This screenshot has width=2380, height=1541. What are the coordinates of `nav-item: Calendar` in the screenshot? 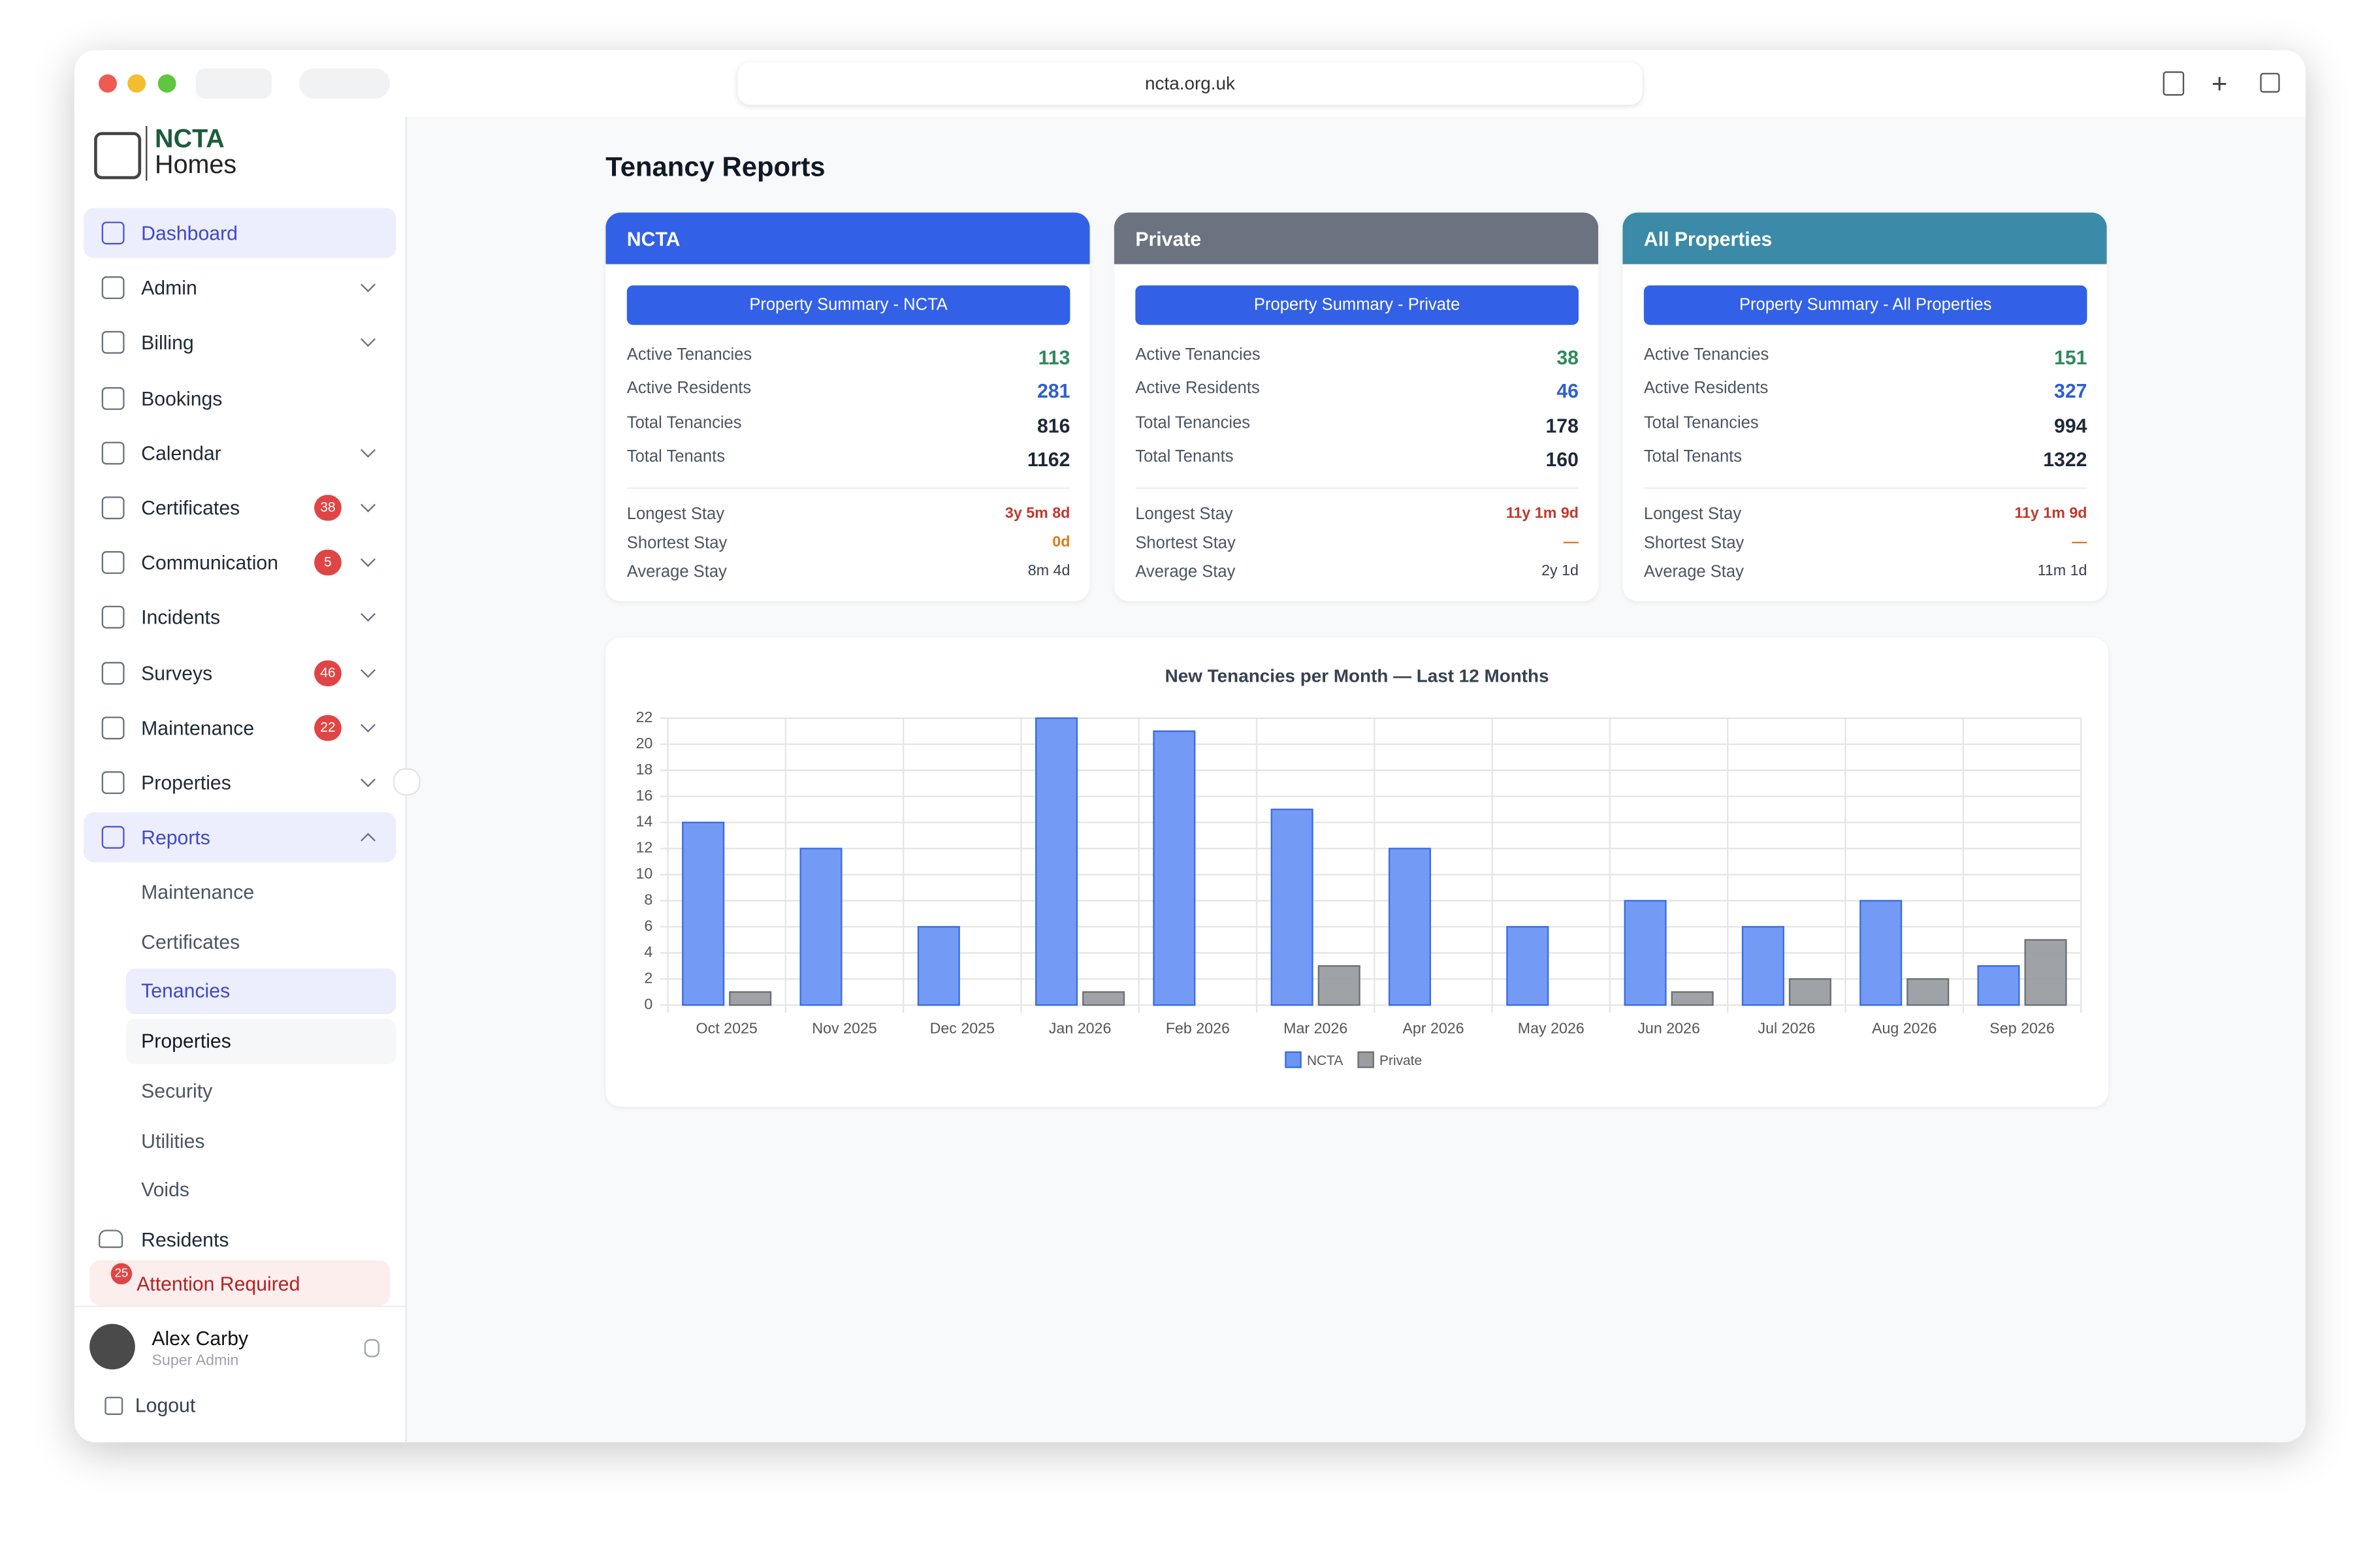 It's located at (240, 453).